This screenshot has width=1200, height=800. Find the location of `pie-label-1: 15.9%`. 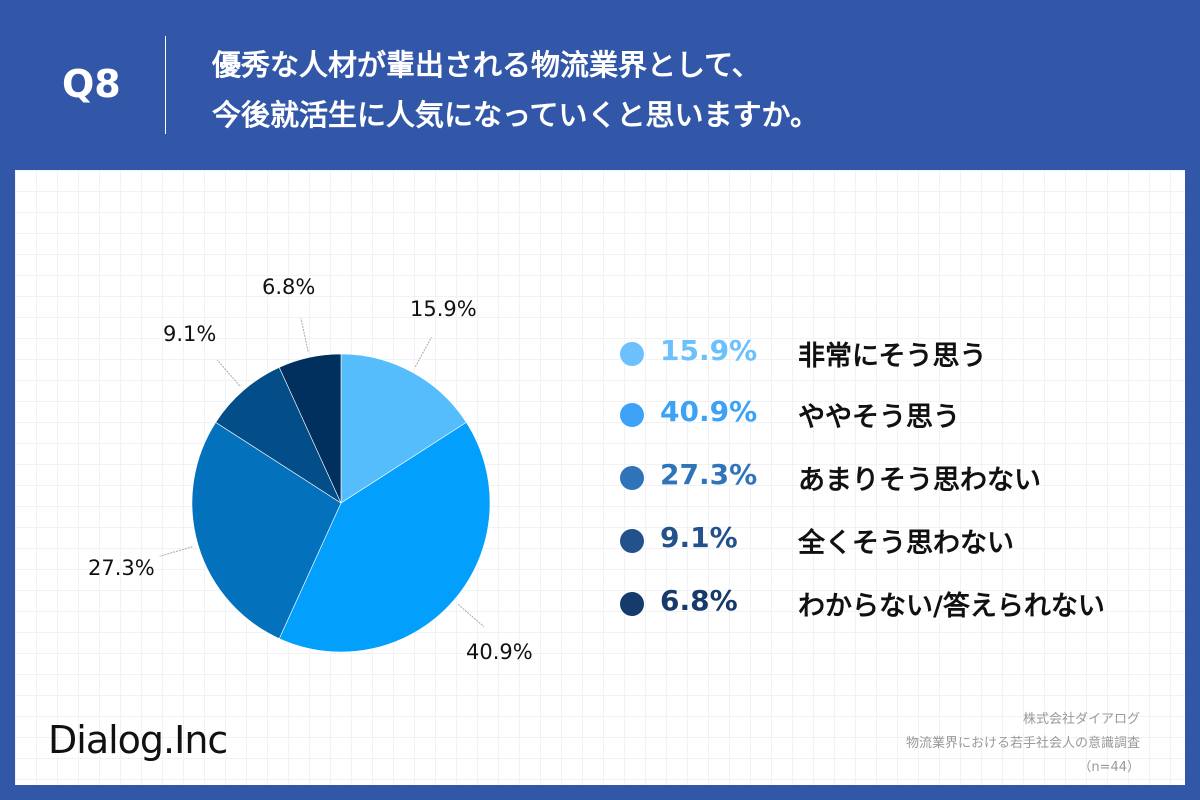

pie-label-1: 15.9% is located at coordinates (443, 309).